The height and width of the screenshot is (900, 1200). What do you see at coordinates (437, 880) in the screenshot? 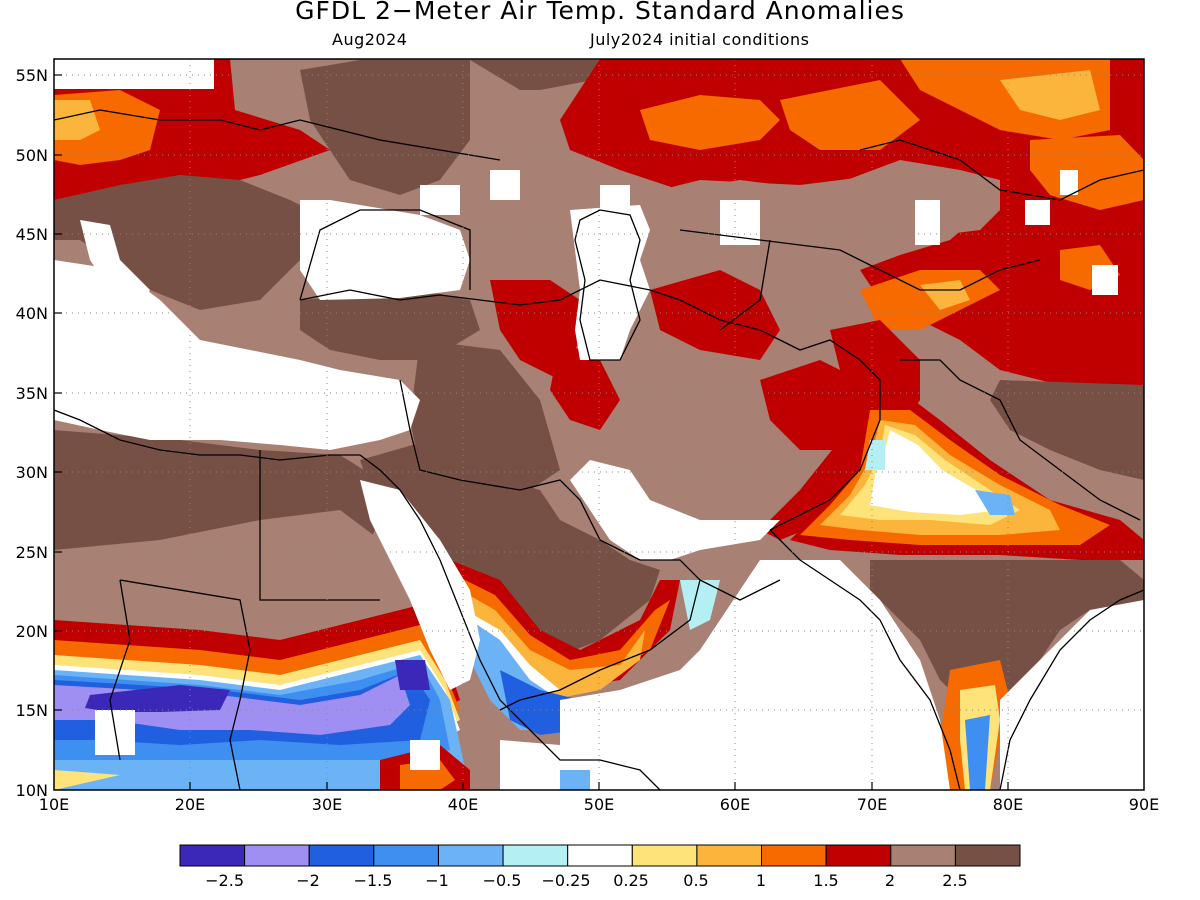
I see `legend-label: −1` at bounding box center [437, 880].